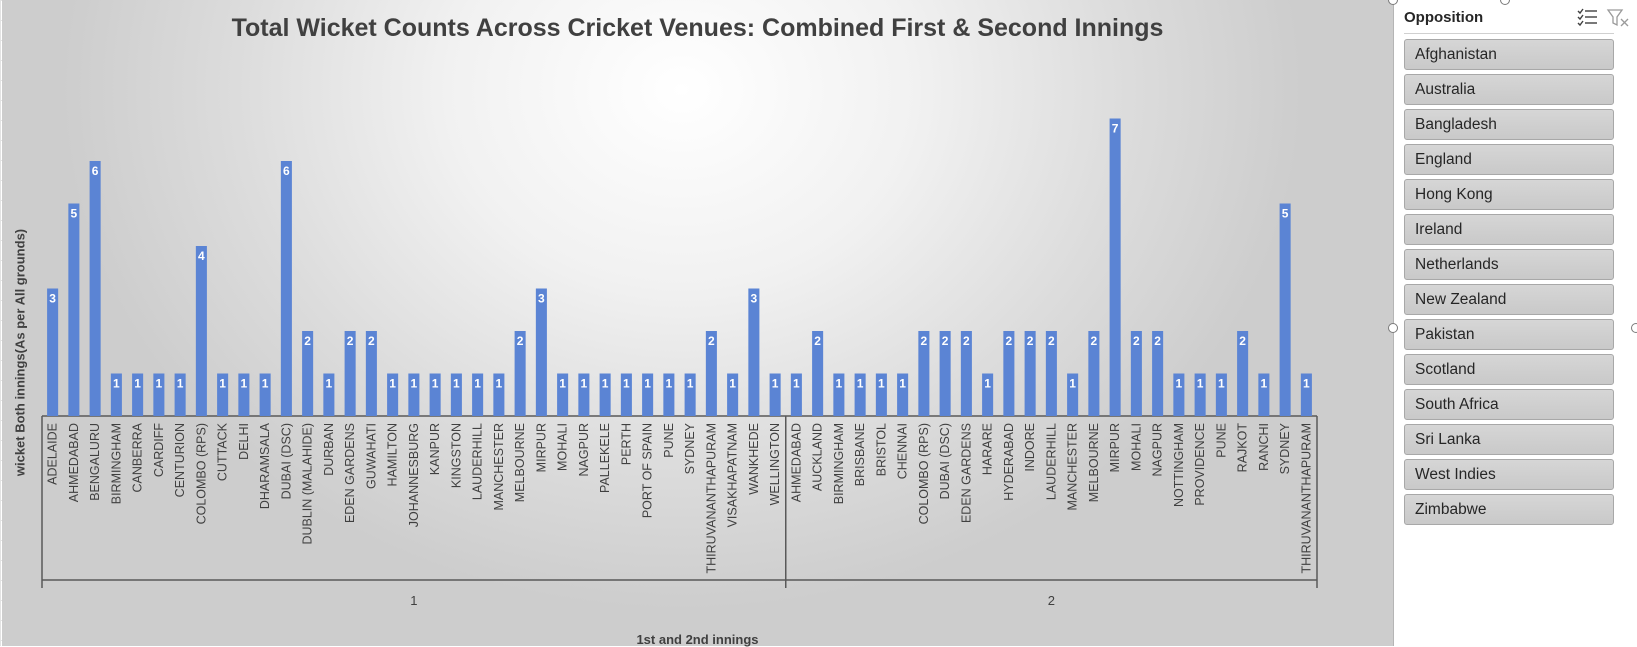  What do you see at coordinates (584, 449) in the screenshot?
I see `x-tick-label: NAGPUR` at bounding box center [584, 449].